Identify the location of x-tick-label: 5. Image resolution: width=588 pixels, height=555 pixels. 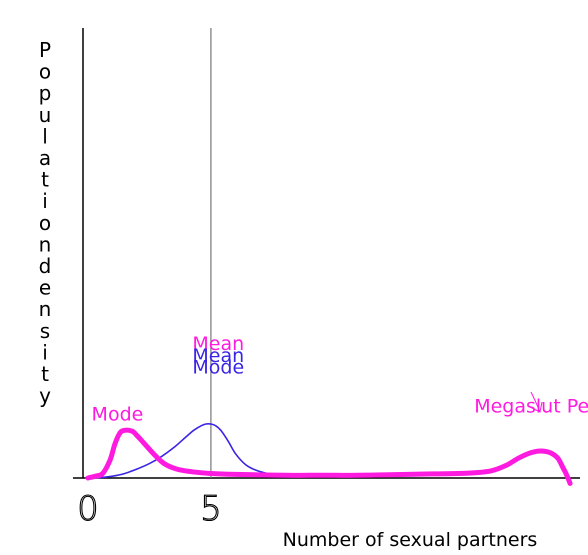
(211, 509).